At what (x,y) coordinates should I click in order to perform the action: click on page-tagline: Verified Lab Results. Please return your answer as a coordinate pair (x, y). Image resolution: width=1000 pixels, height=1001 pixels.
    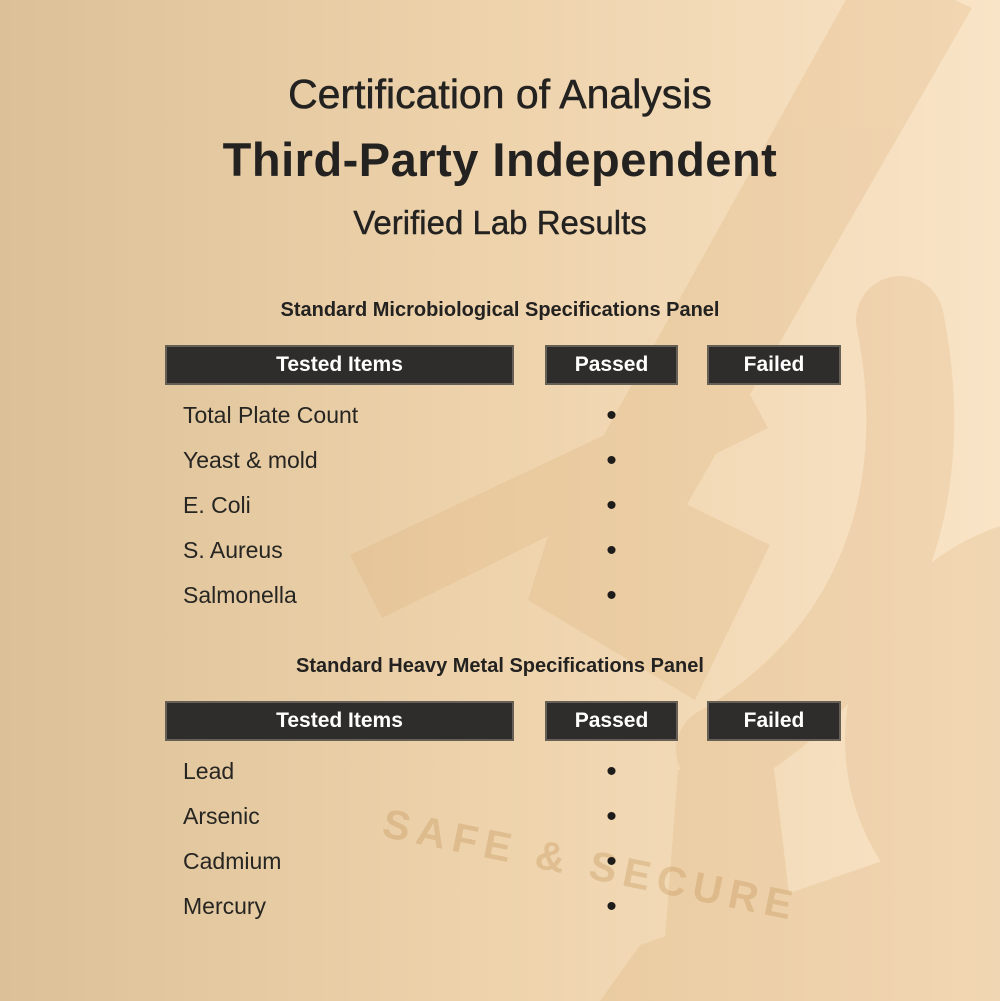
    Looking at the image, I should click on (500, 222).